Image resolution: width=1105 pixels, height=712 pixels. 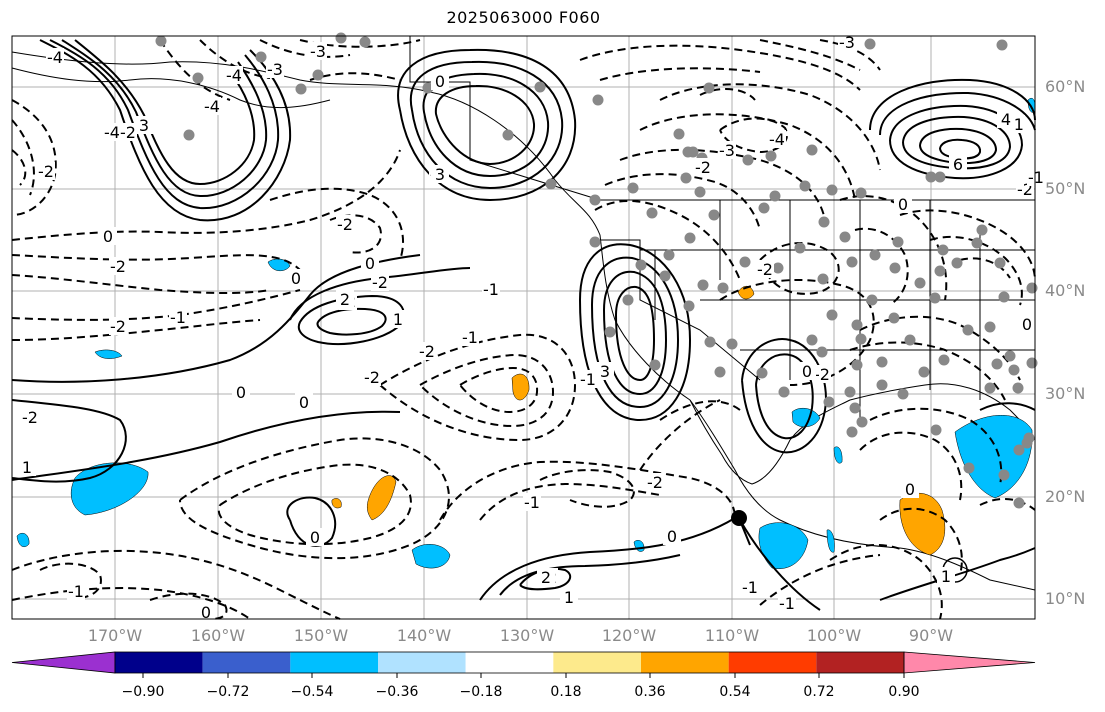 What do you see at coordinates (234, 75) in the screenshot?
I see `contour-label: -4` at bounding box center [234, 75].